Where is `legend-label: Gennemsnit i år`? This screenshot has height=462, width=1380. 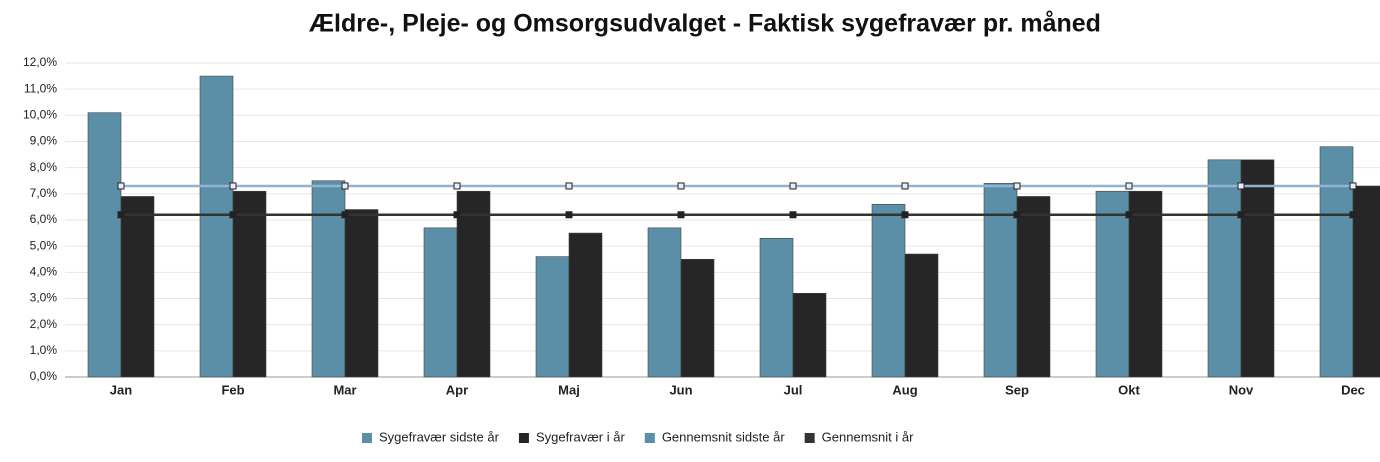 legend-label: Gennemsnit i år is located at coordinates (868, 436).